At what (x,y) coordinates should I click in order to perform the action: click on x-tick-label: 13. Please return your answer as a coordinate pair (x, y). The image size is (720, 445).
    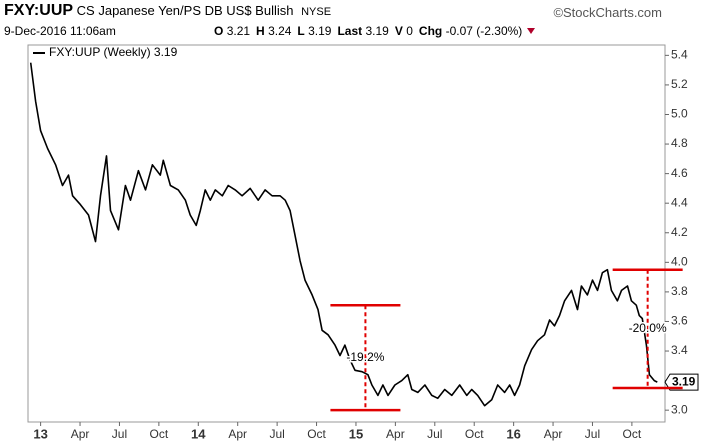
    Looking at the image, I should click on (40, 433).